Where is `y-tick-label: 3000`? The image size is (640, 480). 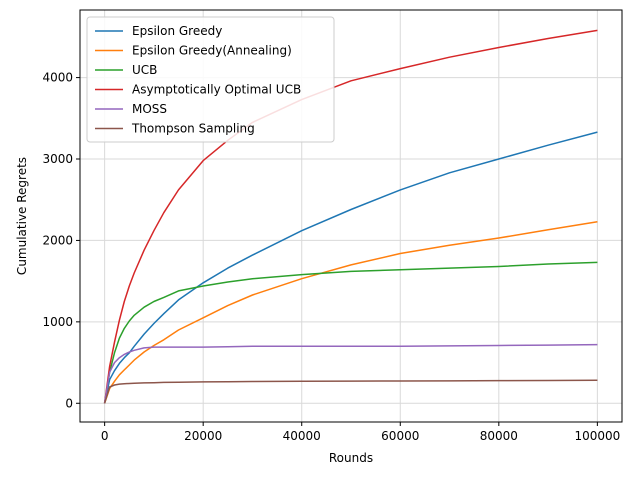 y-tick-label: 3000 is located at coordinates (57, 159).